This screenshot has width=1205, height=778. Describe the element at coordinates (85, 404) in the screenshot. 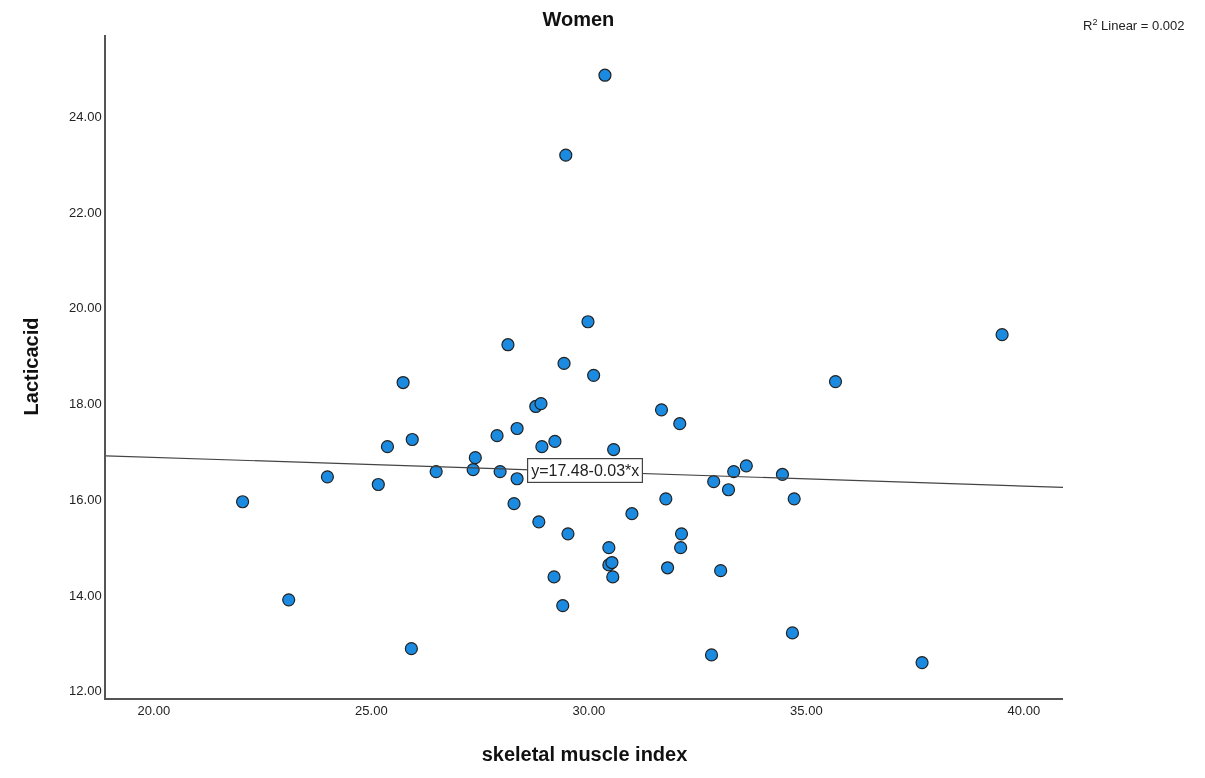

I see `y-tick-label: 18.00` at that location.